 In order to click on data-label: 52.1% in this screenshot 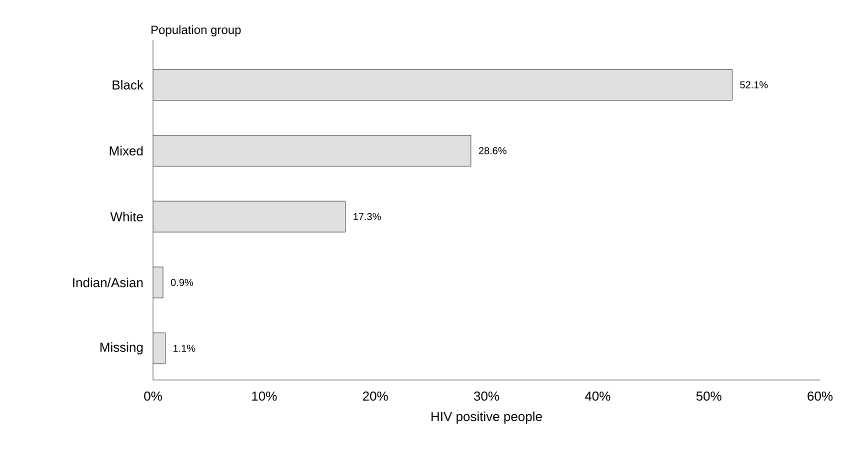, I will do `click(754, 84)`.